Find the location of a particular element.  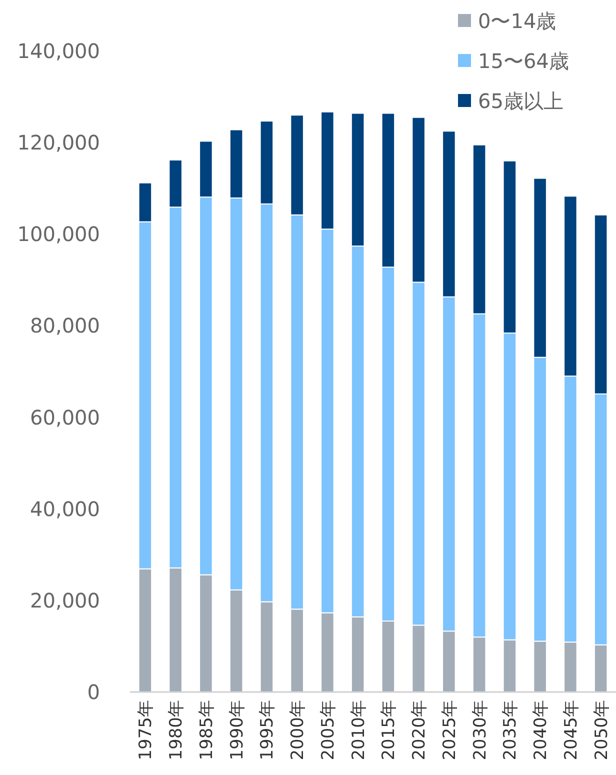

y-tick-label: 100,000 is located at coordinates (58, 234).